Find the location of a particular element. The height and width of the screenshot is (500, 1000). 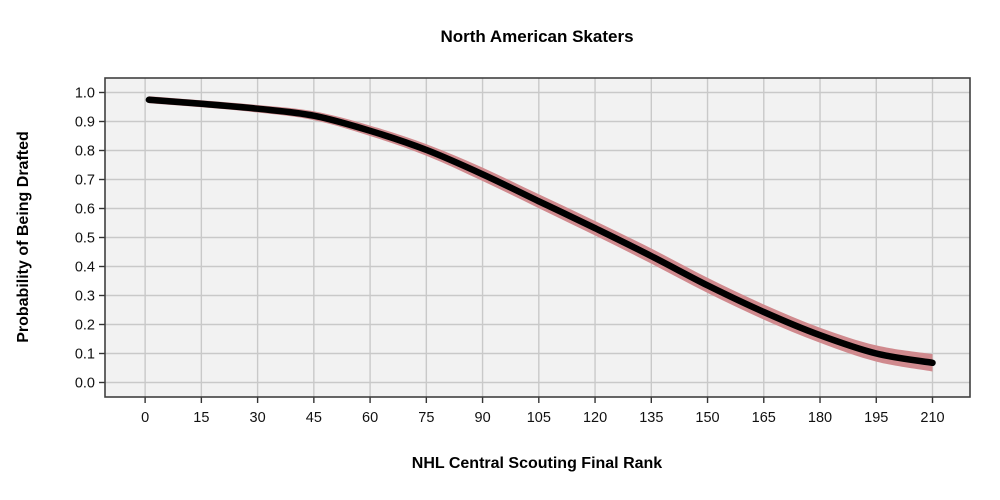

y-tick-label: 0.4 is located at coordinates (85, 268).